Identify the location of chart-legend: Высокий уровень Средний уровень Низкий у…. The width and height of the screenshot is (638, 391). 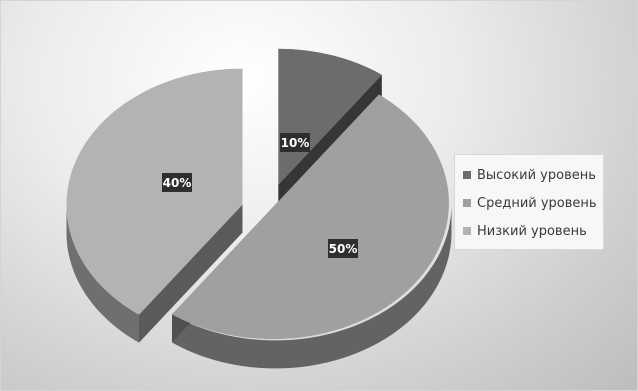
(529, 202).